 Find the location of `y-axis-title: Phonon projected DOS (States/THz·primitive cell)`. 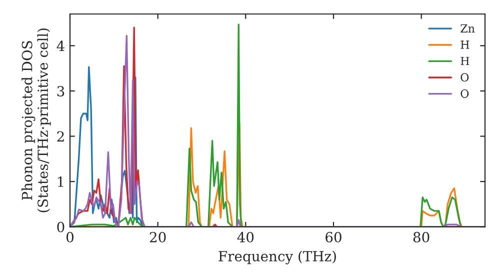

y-axis-title: Phonon projected DOS (States/THz·primitive cell) is located at coordinates (36, 120).